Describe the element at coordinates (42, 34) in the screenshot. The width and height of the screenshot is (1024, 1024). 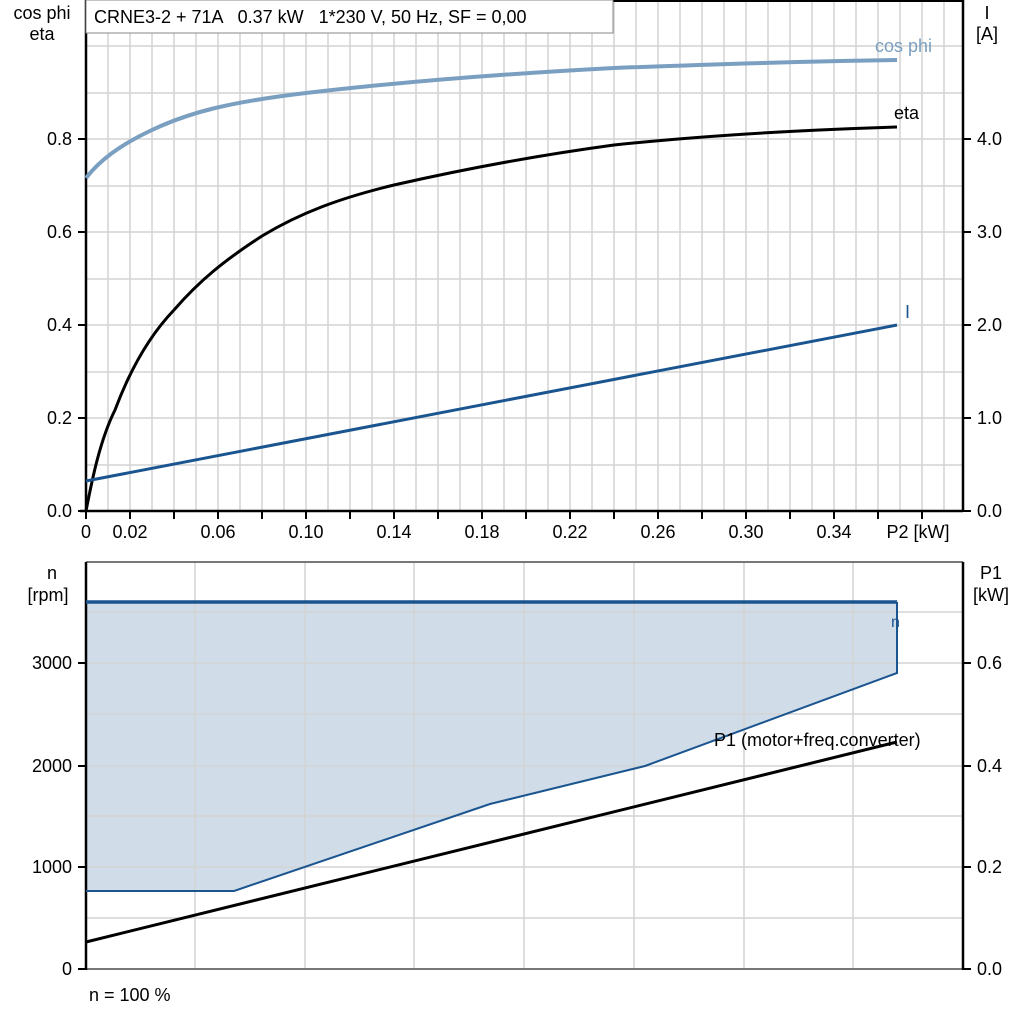
I see `left-axis-title-eta: eta` at that location.